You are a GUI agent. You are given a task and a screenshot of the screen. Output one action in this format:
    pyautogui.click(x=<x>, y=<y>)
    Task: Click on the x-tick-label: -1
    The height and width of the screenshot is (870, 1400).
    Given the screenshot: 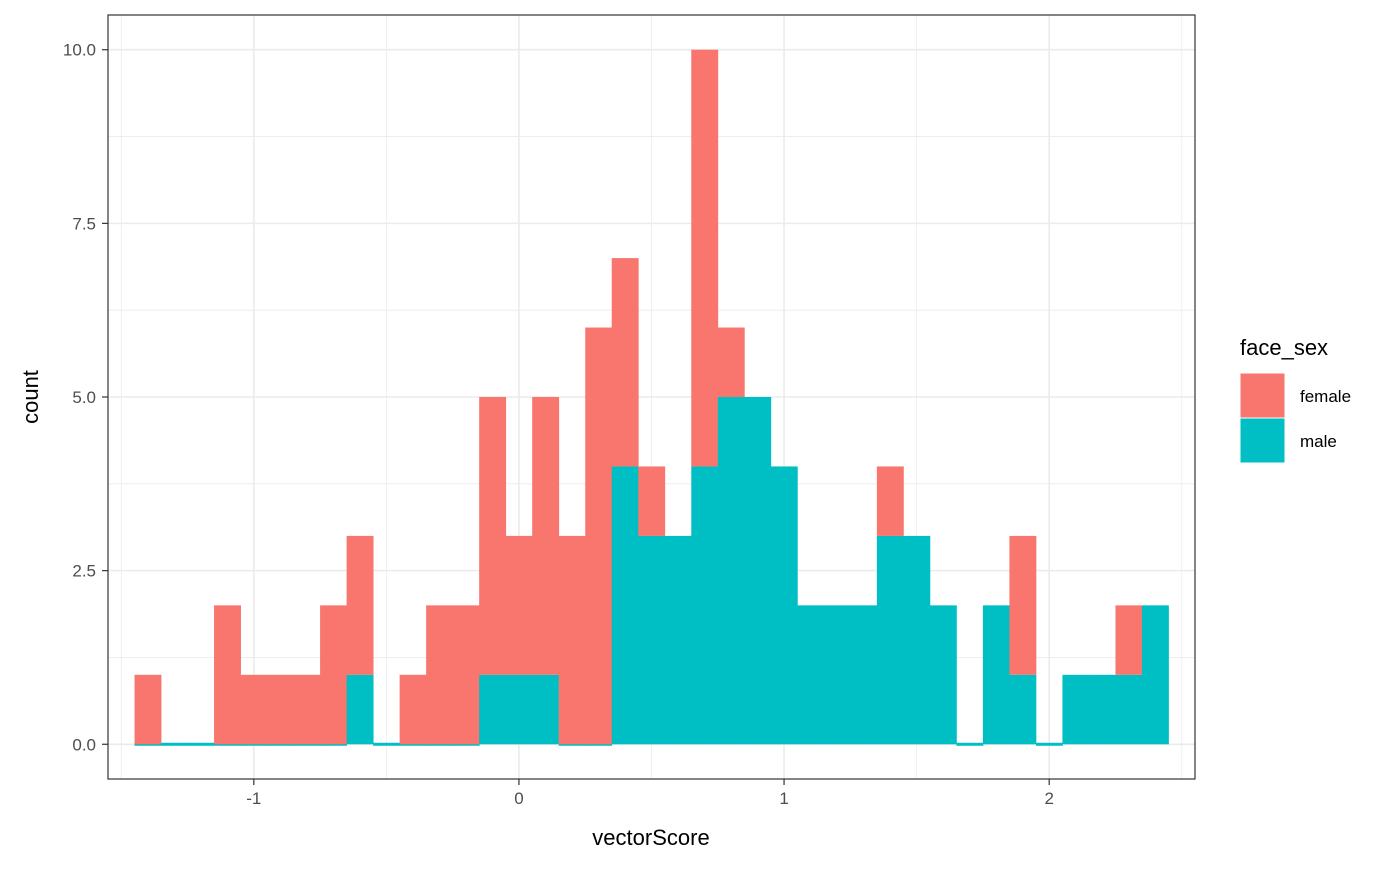 What is the action you would take?
    pyautogui.click(x=253, y=798)
    